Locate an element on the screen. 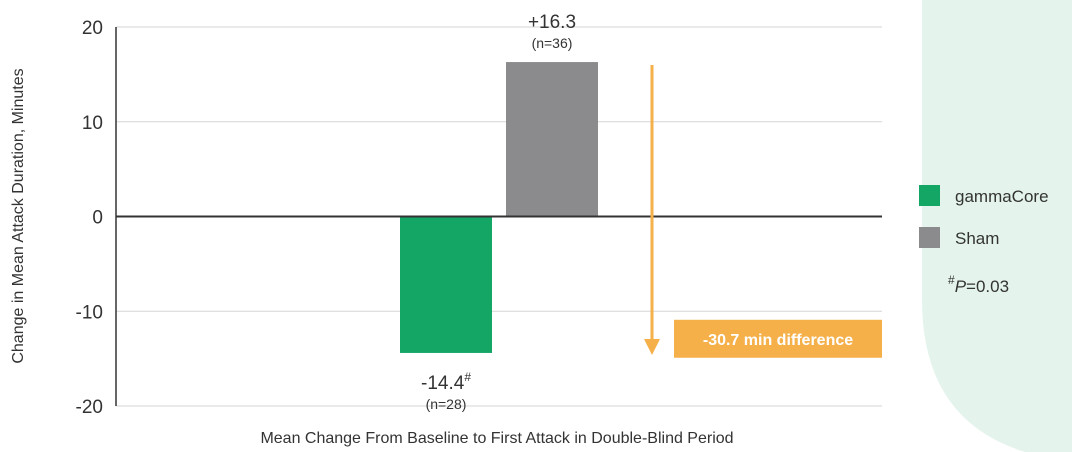 The image size is (1072, 452). background-panel is located at coordinates (997, 226).